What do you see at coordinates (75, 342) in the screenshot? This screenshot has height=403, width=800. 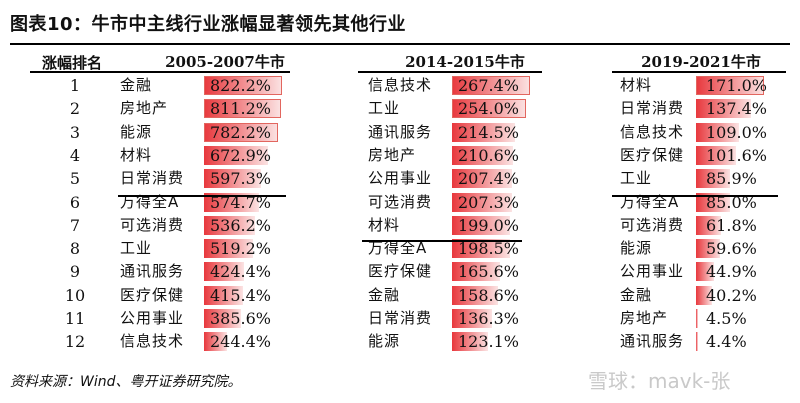 I see `rank-number: 12` at bounding box center [75, 342].